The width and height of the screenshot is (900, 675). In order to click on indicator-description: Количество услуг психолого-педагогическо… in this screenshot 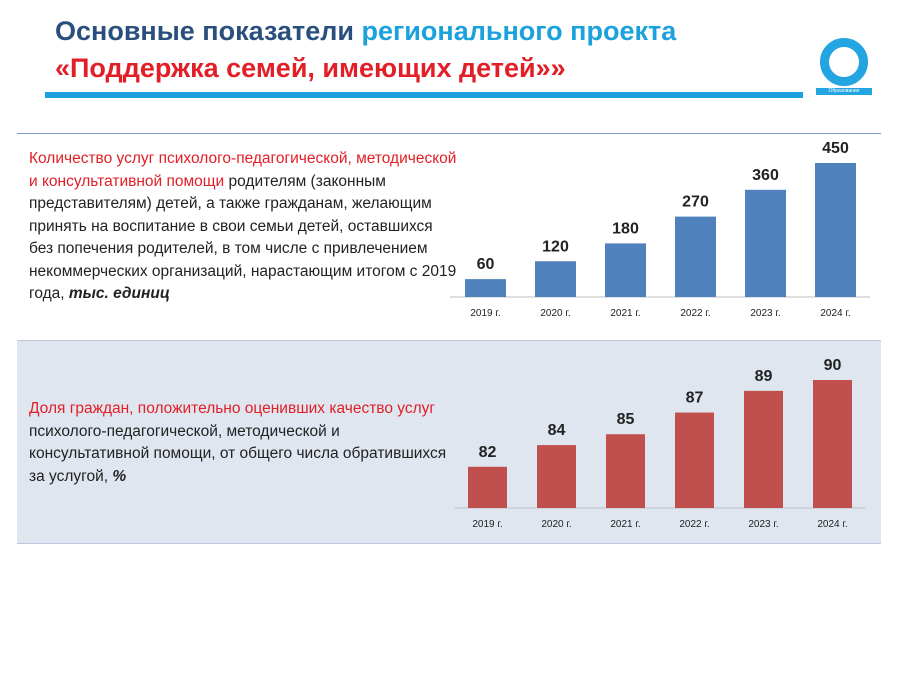, I will do `click(243, 226)`.